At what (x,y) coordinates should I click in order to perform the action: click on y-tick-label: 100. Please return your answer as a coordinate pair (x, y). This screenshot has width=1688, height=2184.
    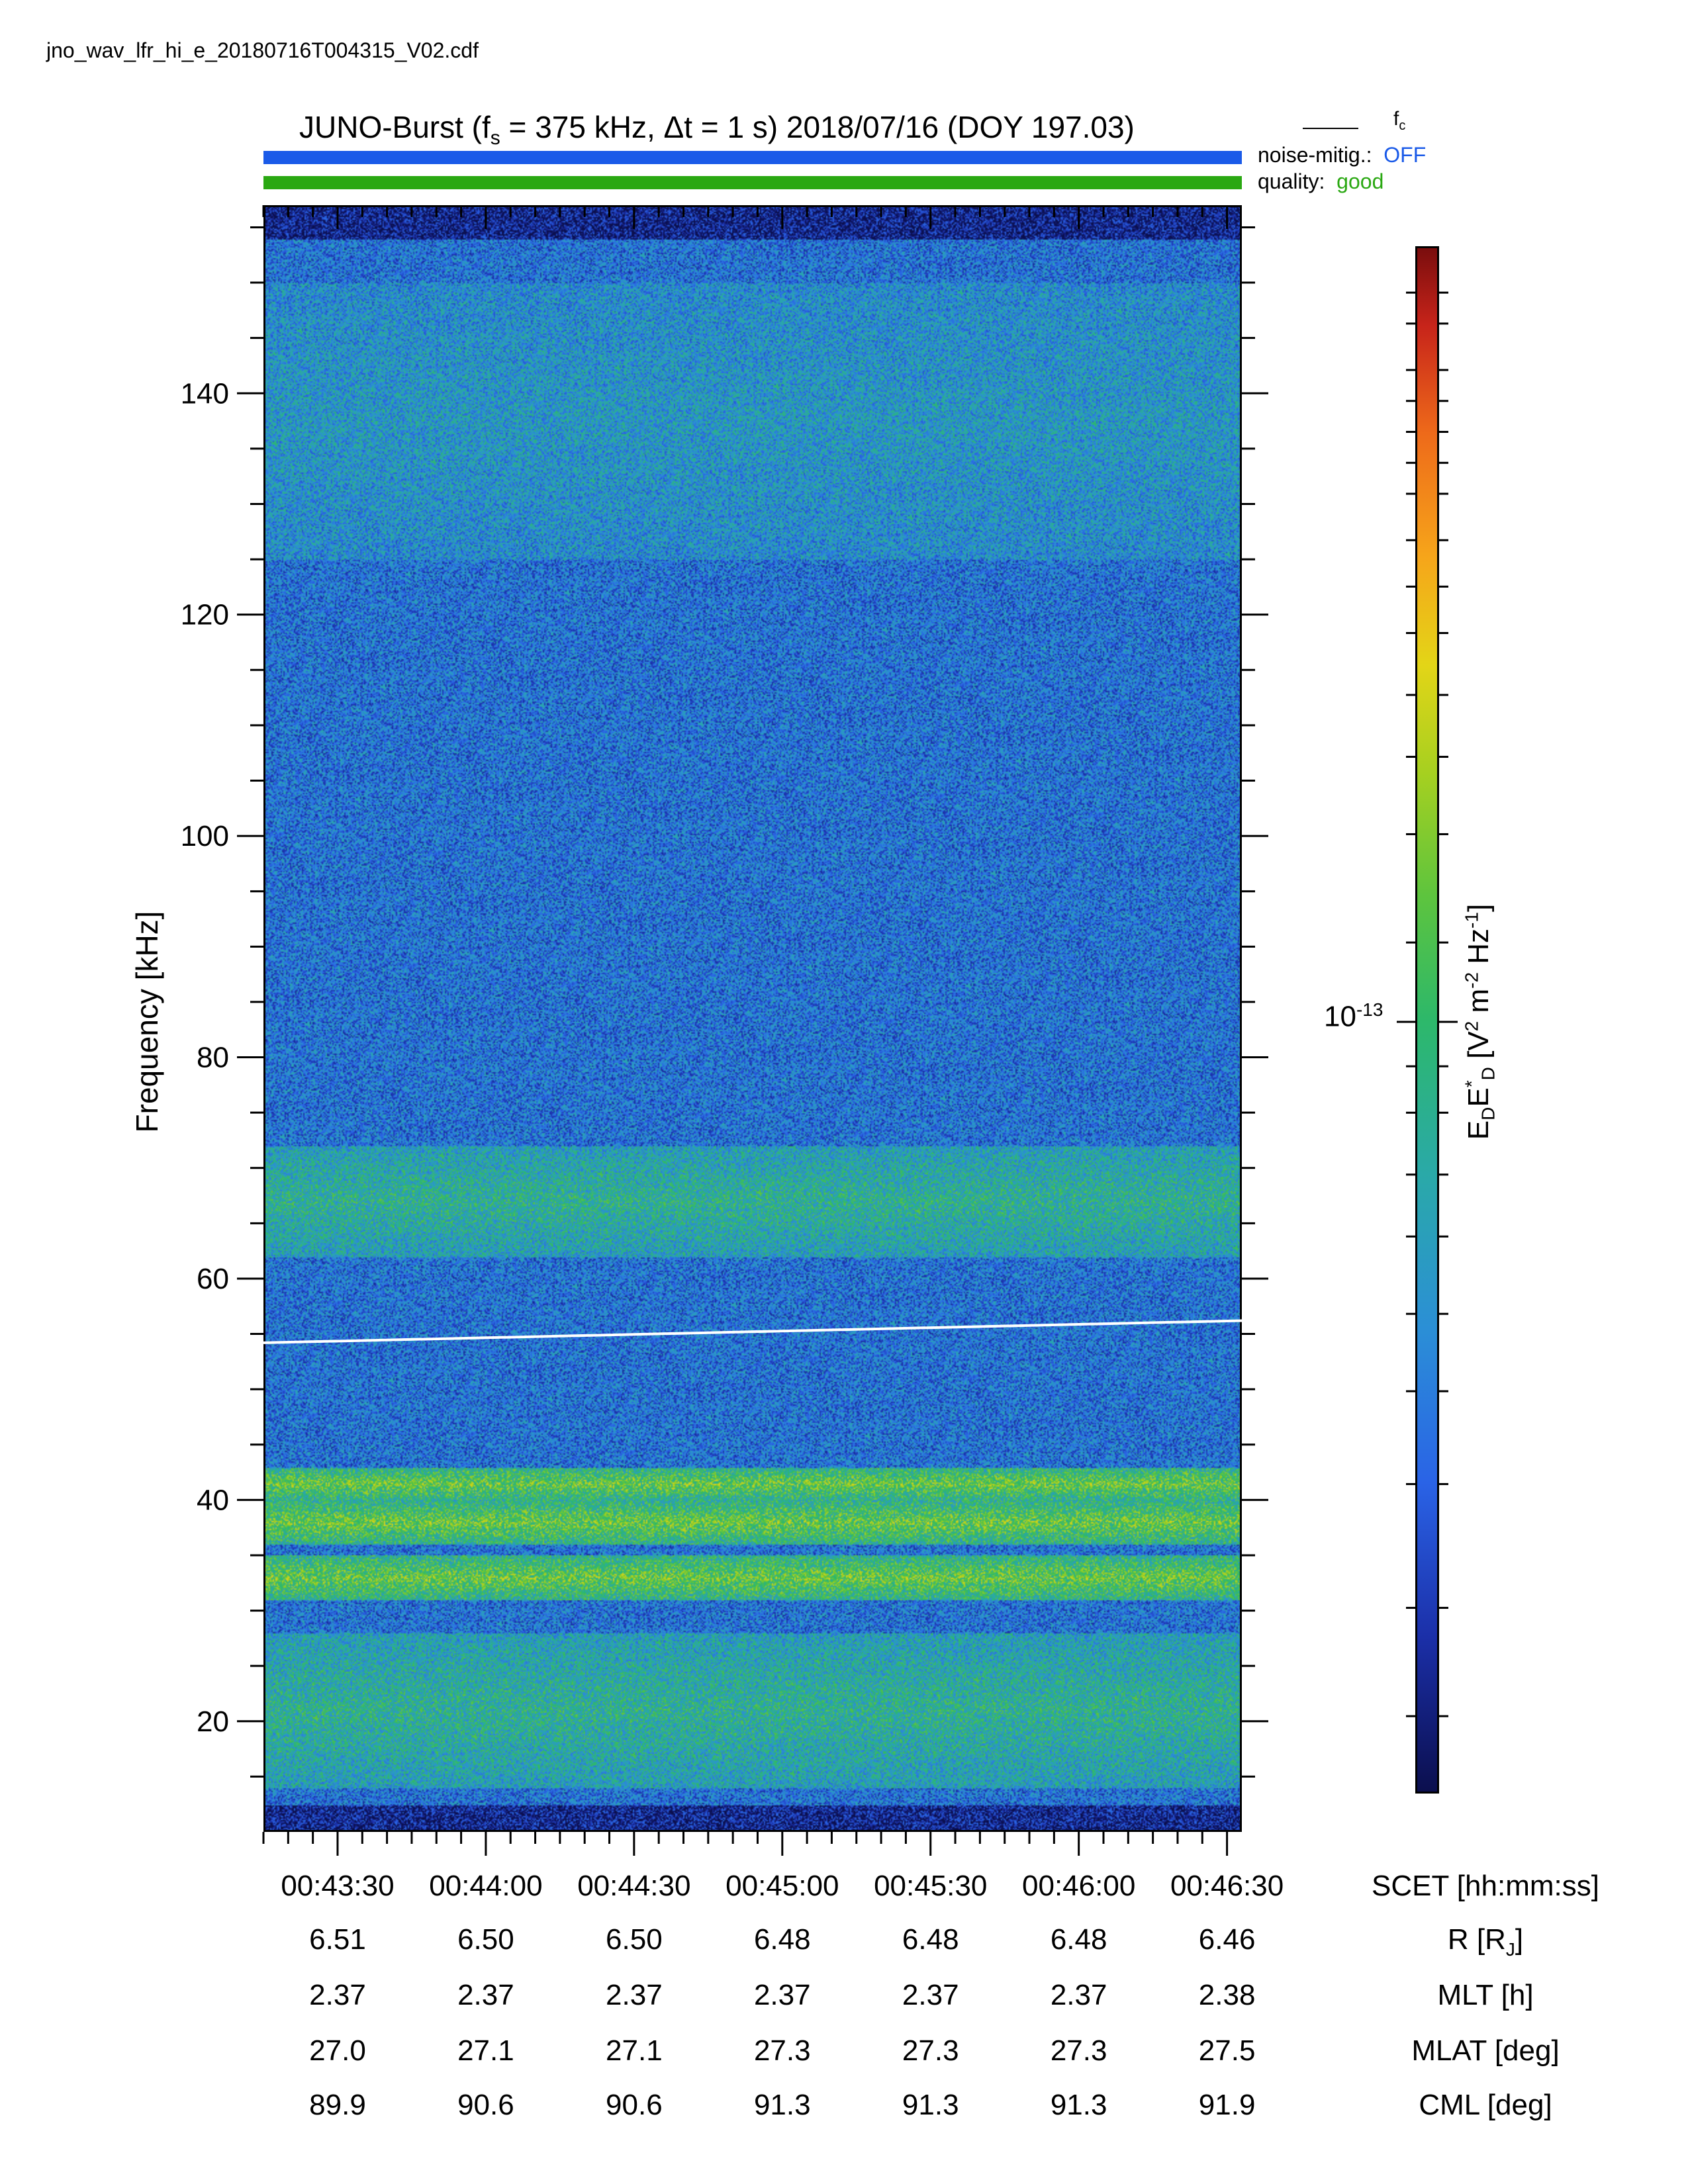
    Looking at the image, I should click on (205, 836).